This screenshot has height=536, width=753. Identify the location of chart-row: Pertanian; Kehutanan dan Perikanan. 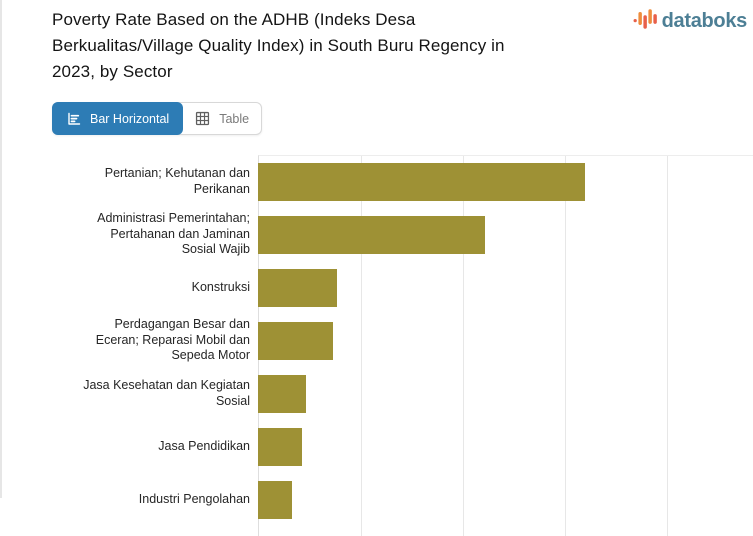
(376, 181).